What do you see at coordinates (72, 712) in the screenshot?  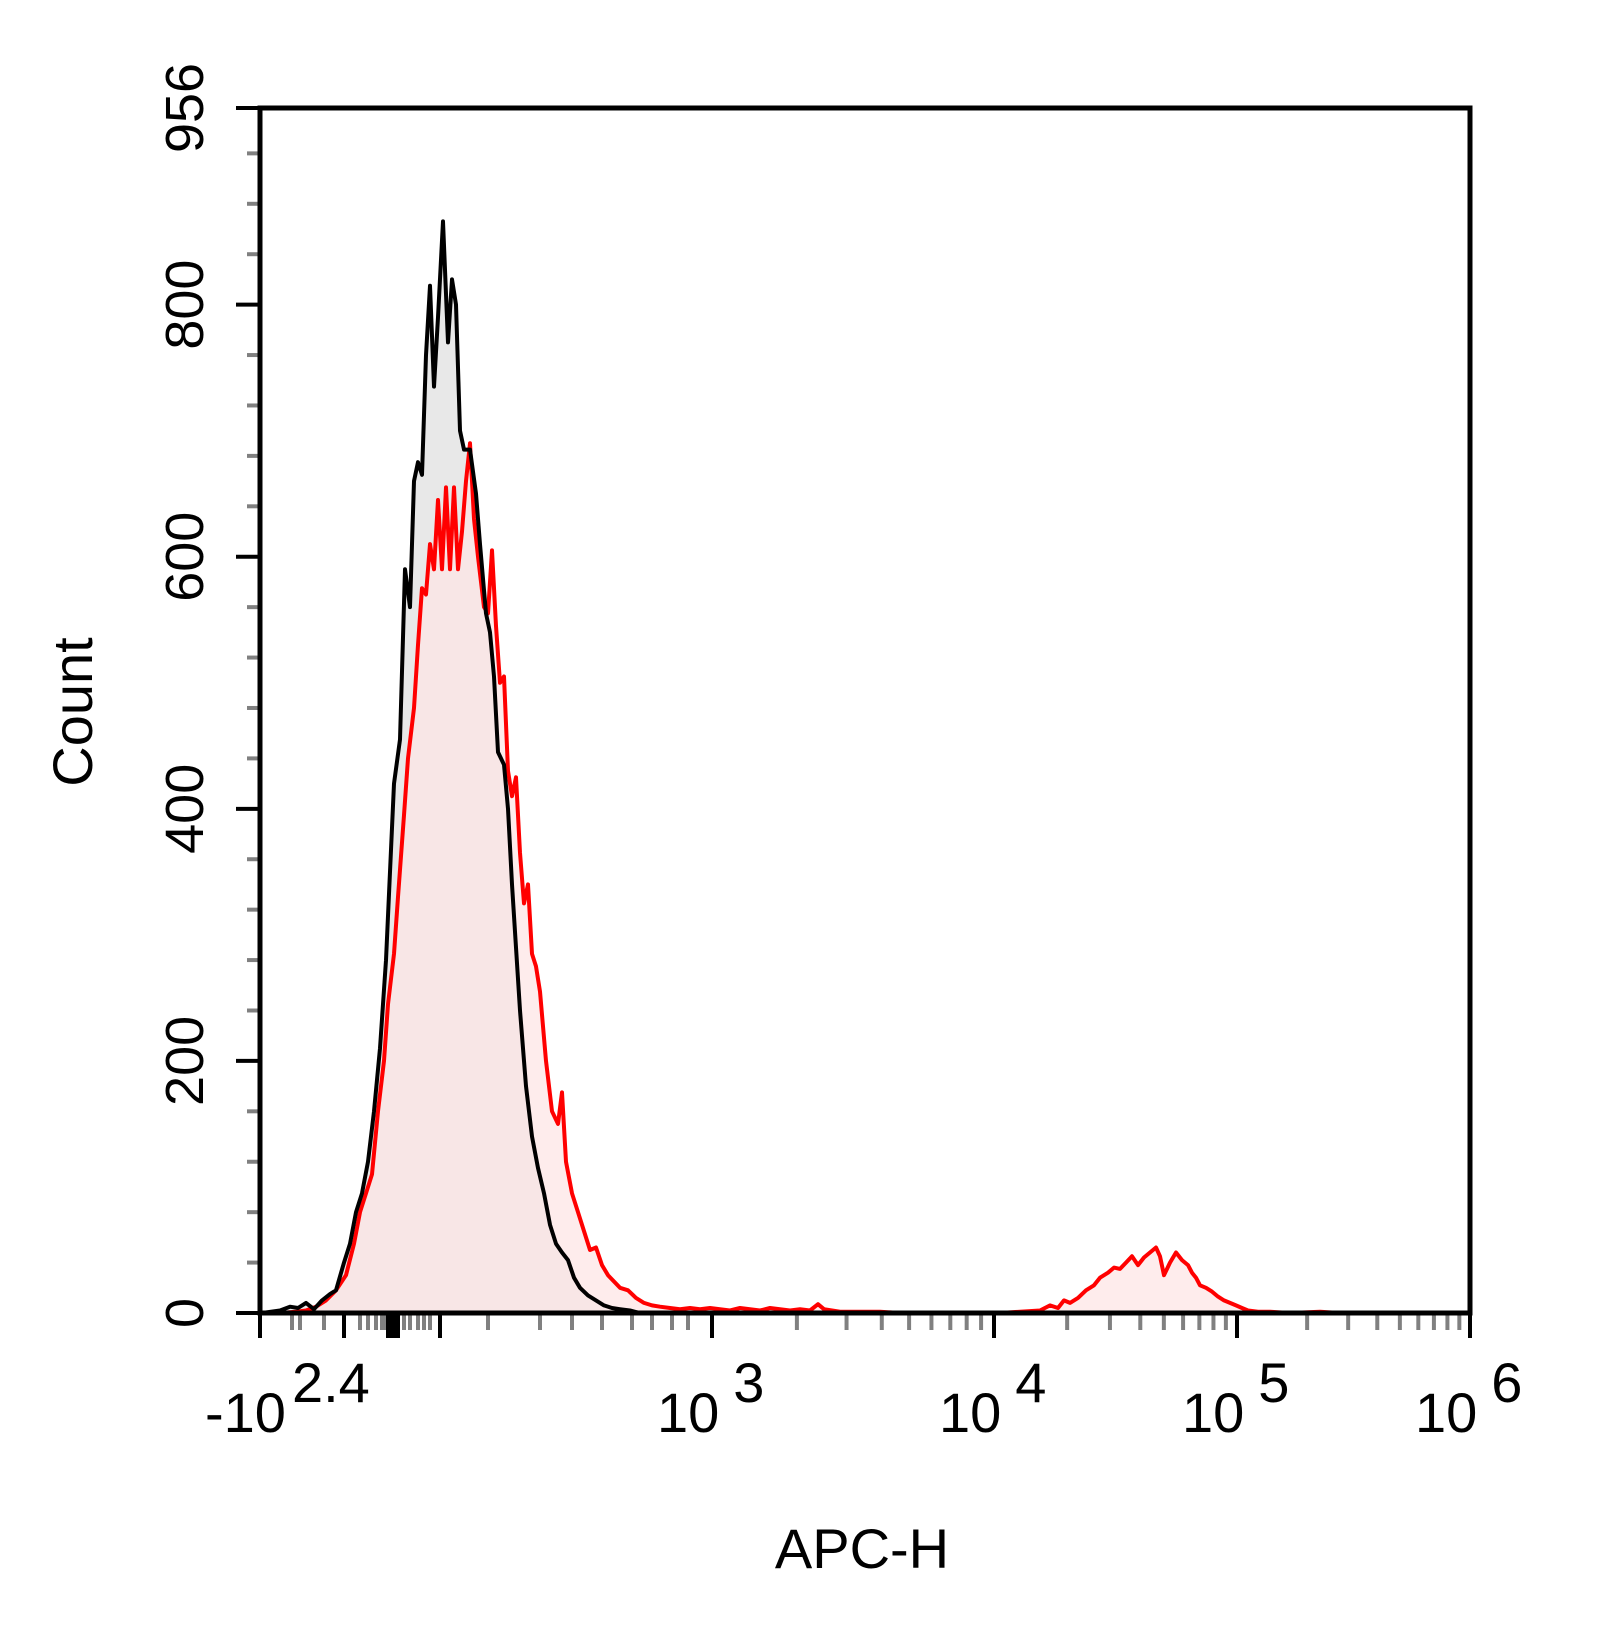 I see `y-axis-label: Count` at bounding box center [72, 712].